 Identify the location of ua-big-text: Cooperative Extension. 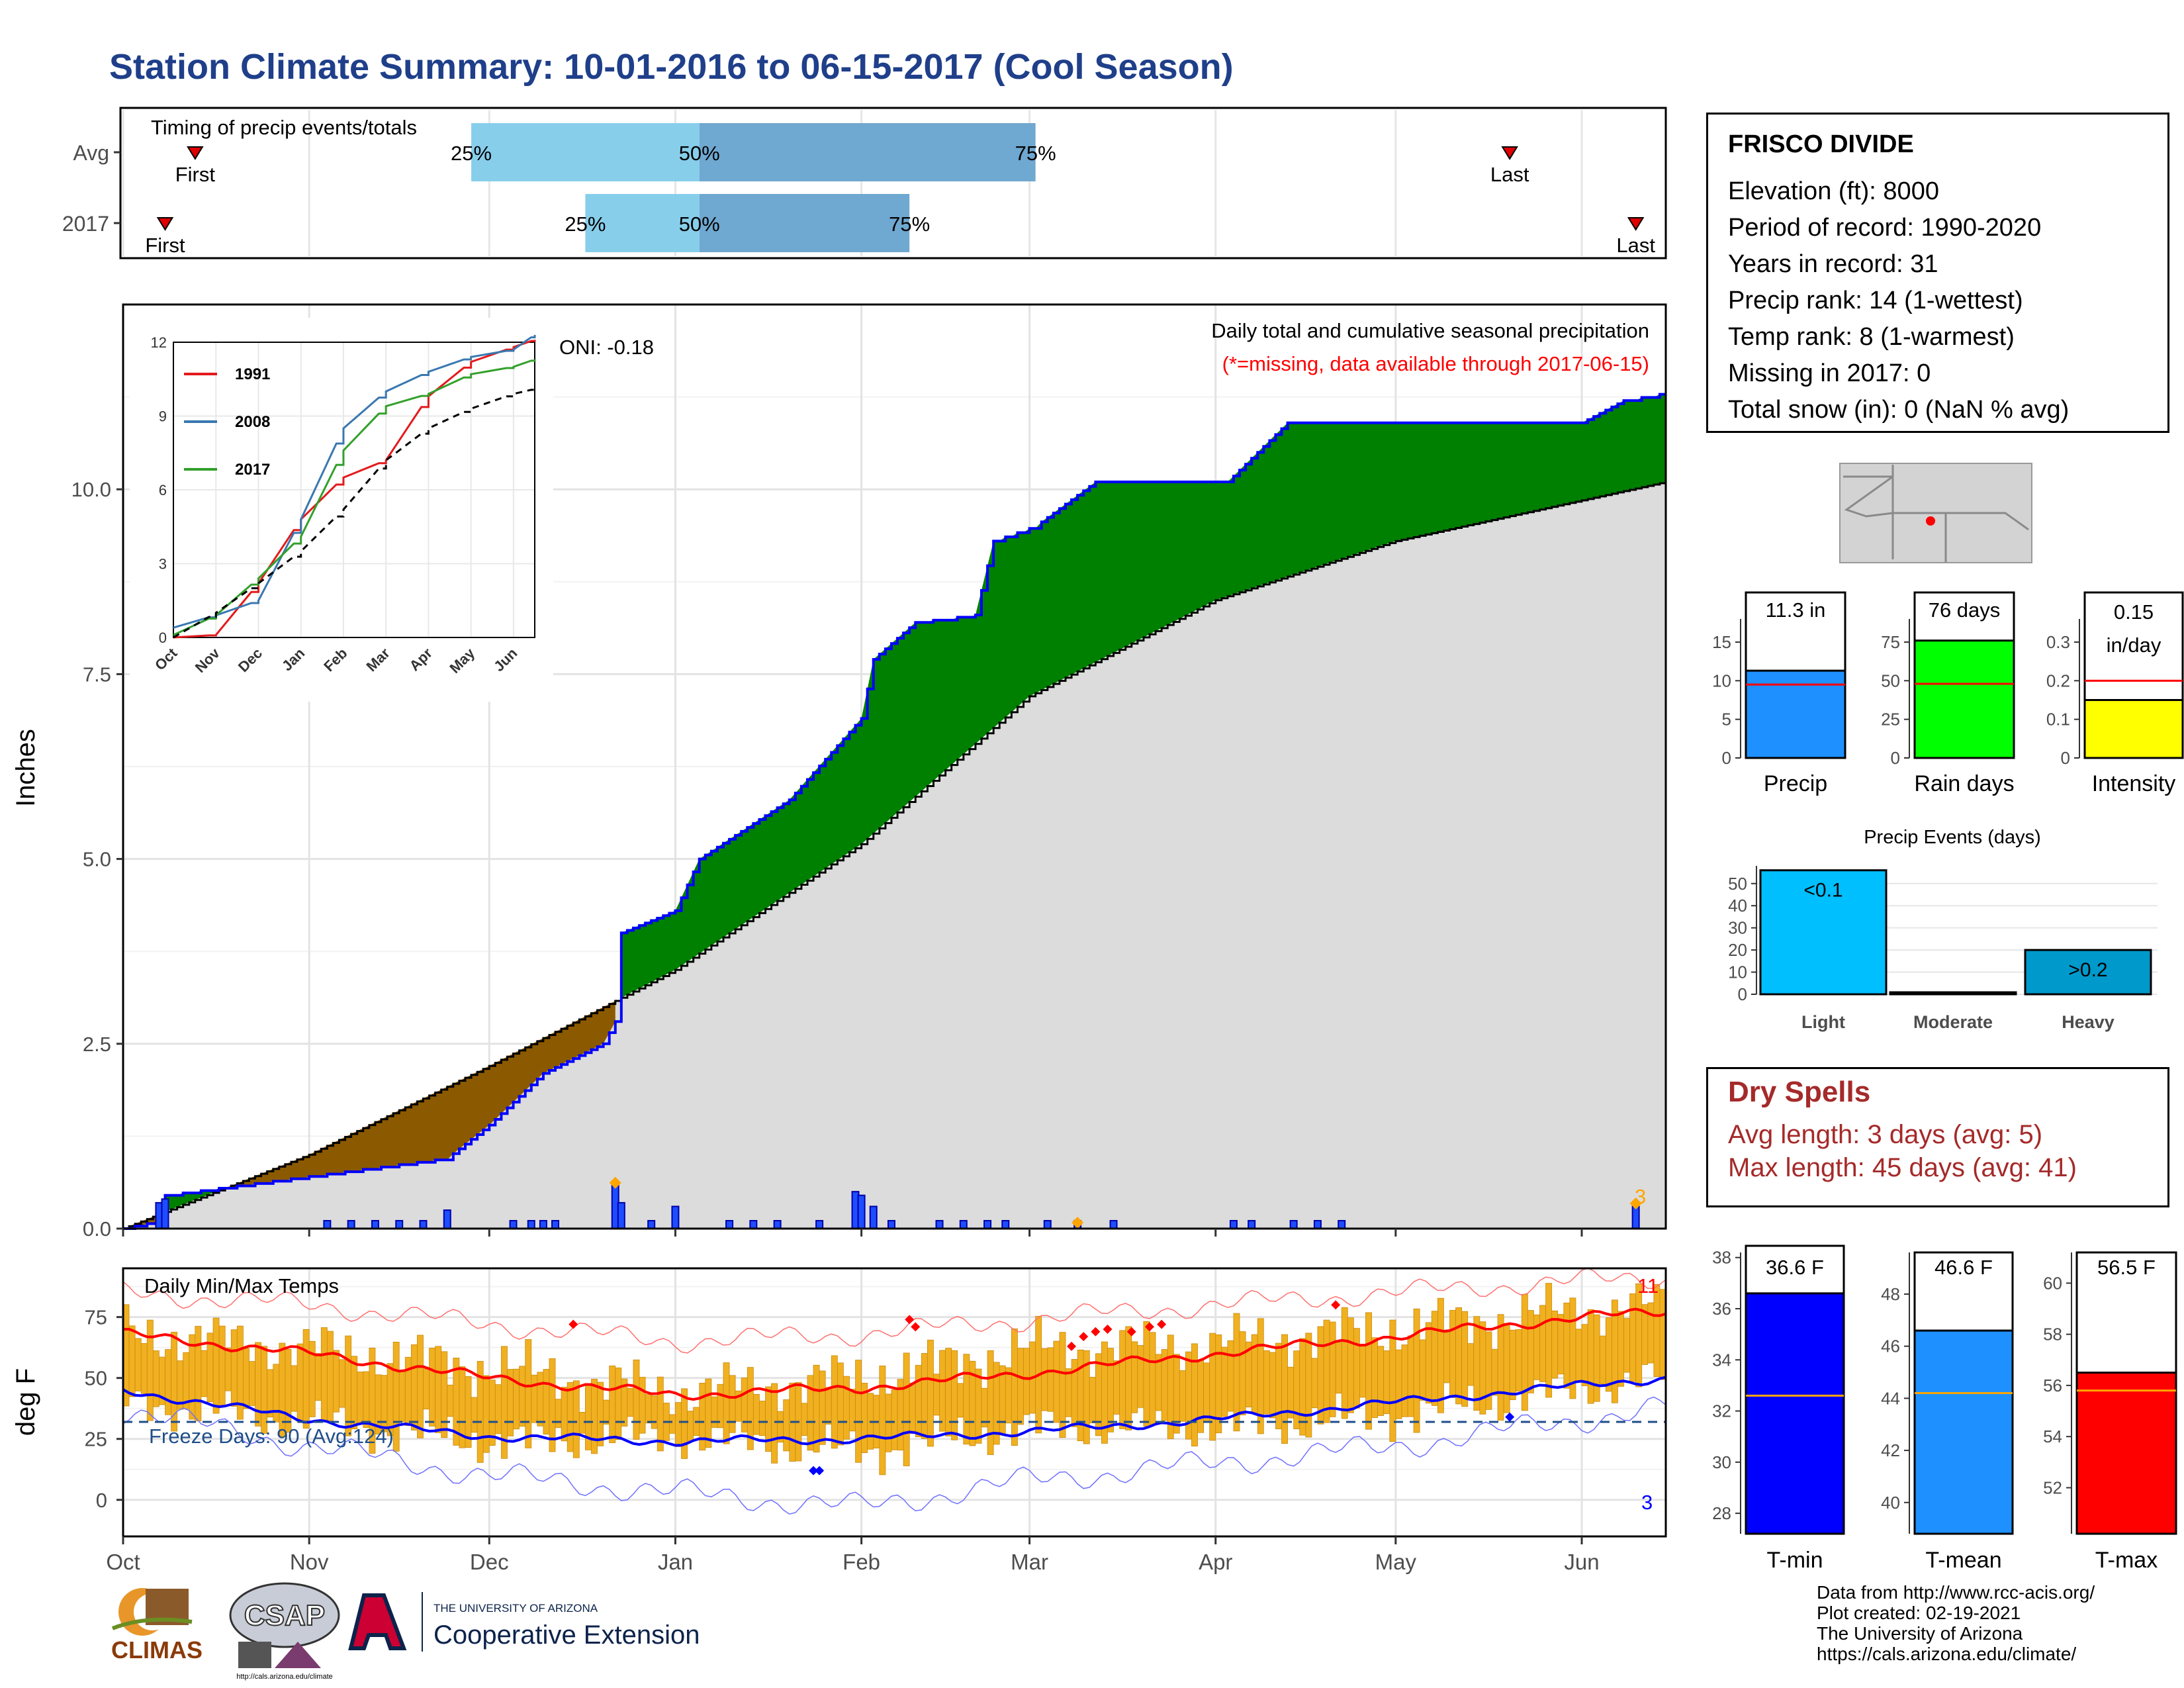
(566, 1635).